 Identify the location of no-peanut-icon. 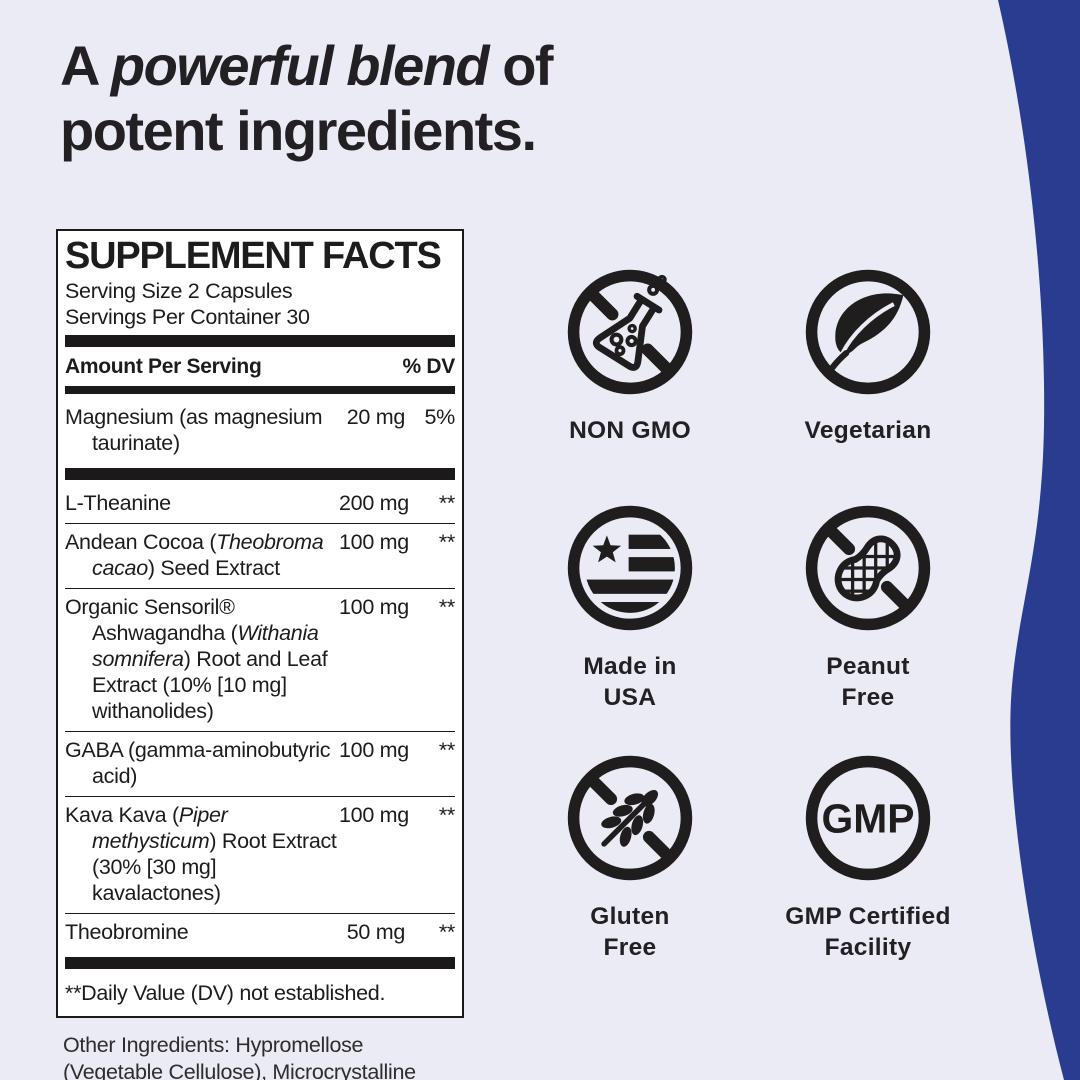
(868, 568).